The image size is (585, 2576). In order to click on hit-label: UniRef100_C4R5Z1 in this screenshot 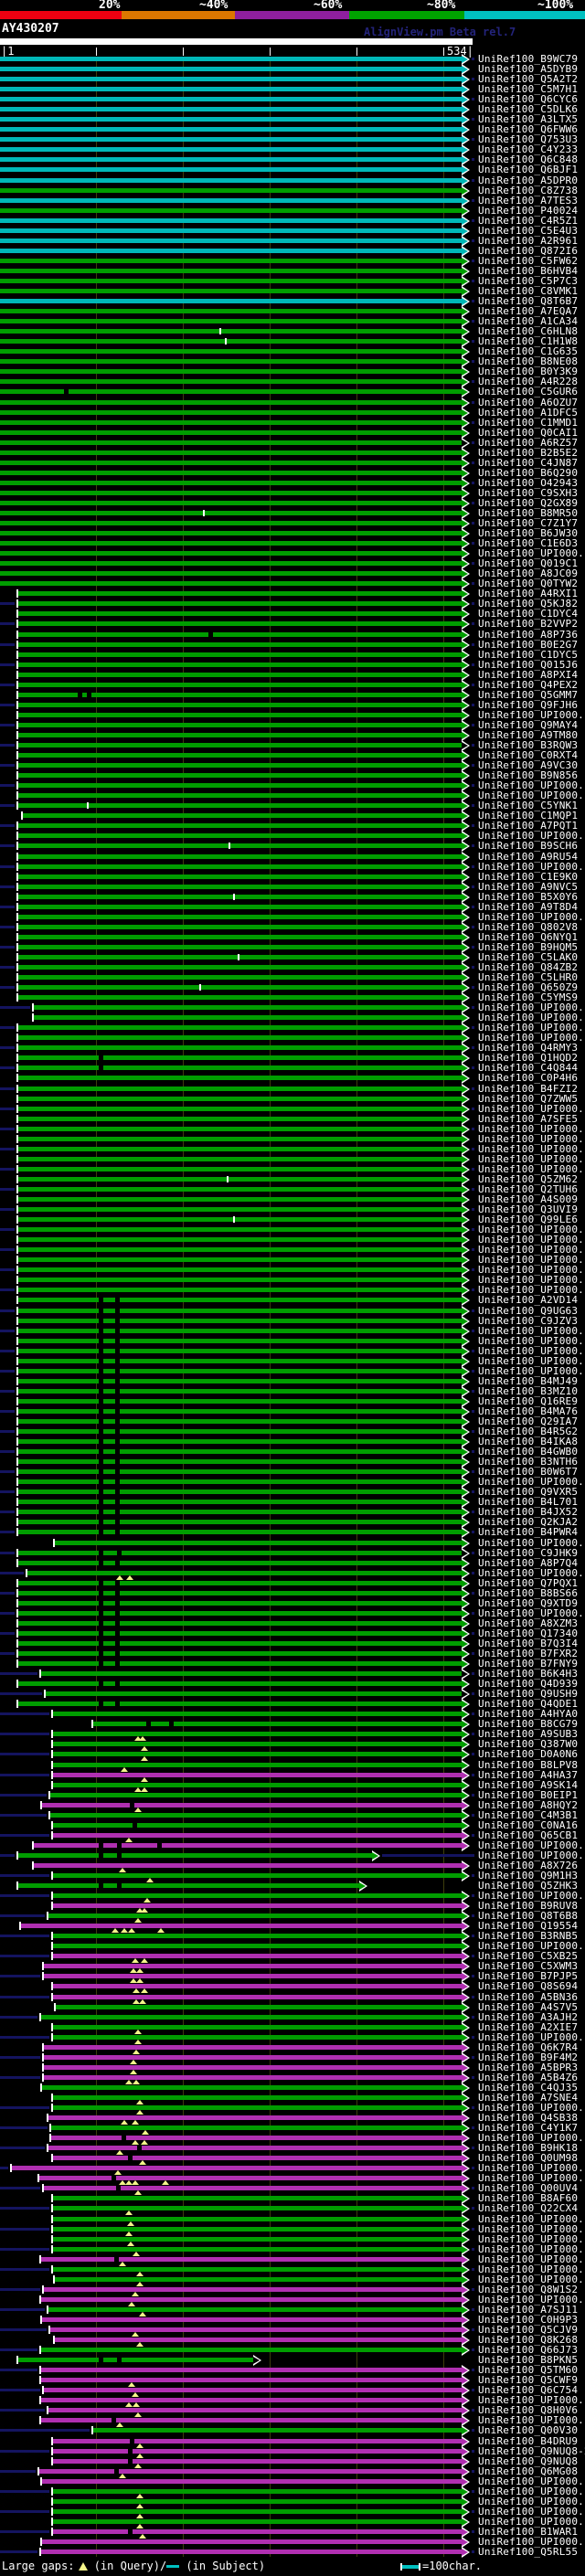, I will do `click(529, 221)`.